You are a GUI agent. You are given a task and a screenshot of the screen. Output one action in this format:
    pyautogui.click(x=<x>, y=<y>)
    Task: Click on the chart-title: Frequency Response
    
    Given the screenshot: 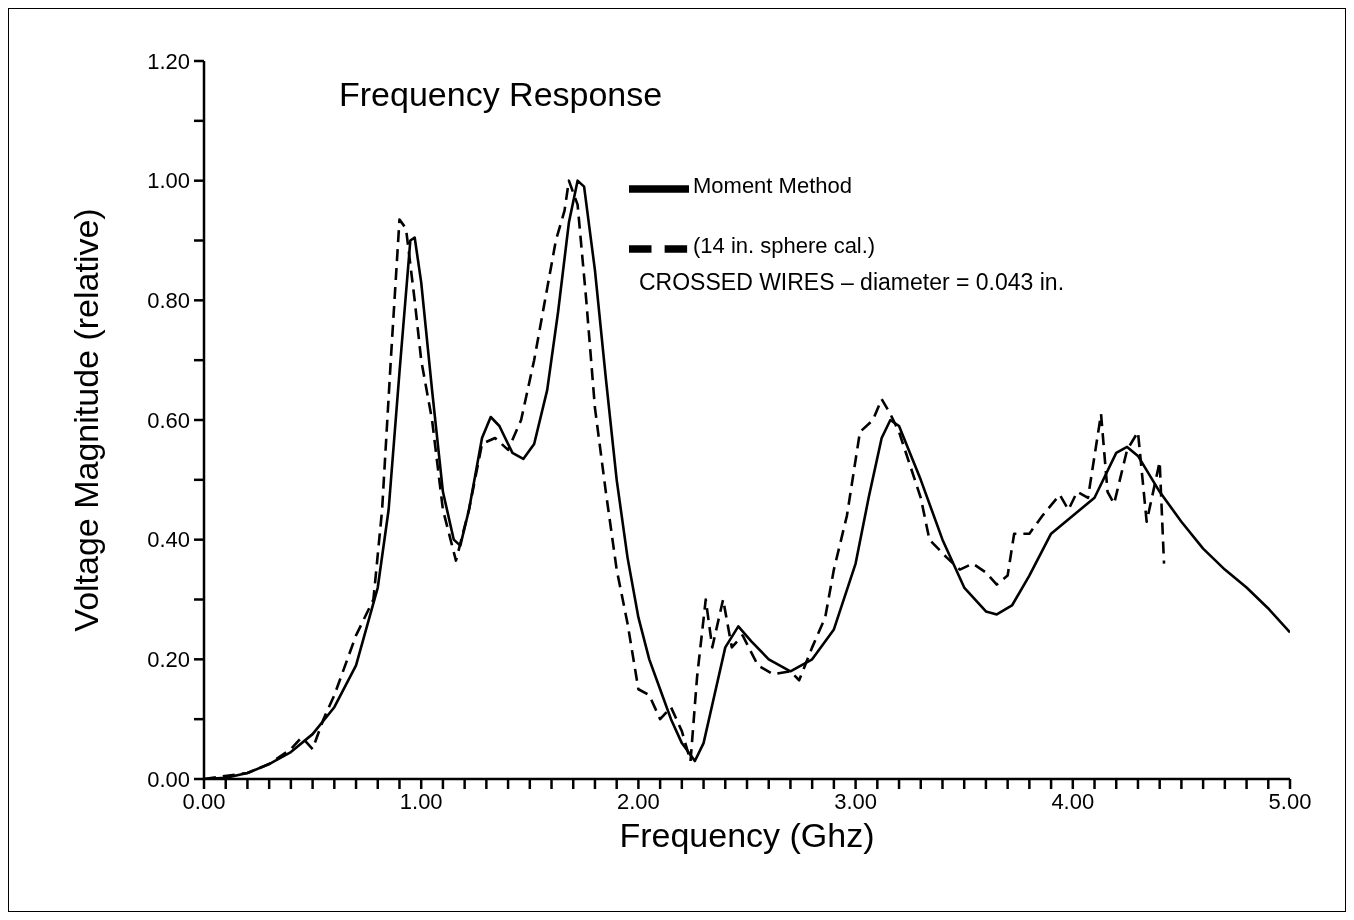 What is the action you would take?
    pyautogui.click(x=501, y=94)
    